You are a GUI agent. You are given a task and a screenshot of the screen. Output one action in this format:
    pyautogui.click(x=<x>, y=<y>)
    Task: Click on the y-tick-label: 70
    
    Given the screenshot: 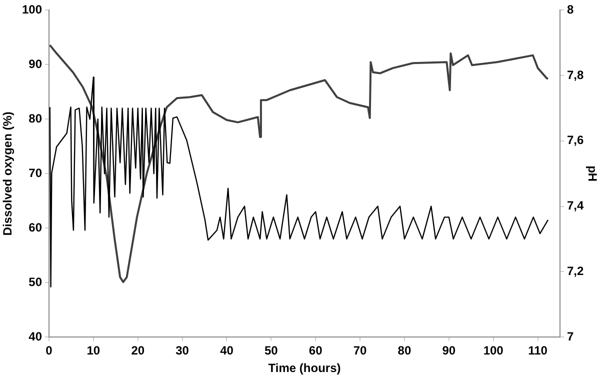 What is the action you would take?
    pyautogui.click(x=35, y=173)
    